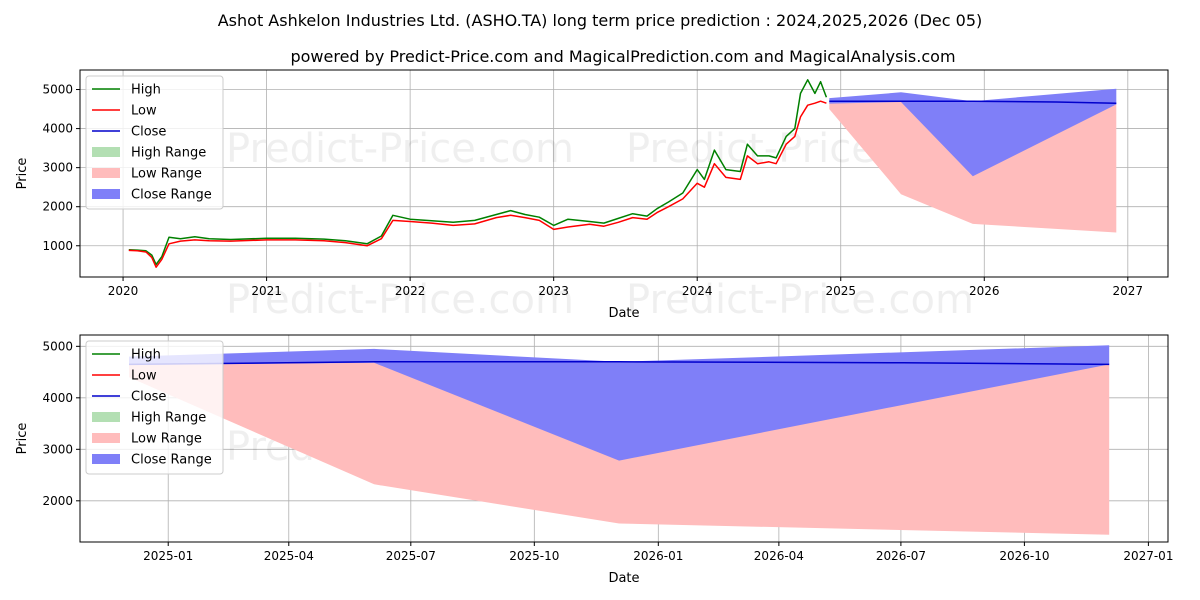 The width and height of the screenshot is (1200, 600). Describe the element at coordinates (168, 556) in the screenshot. I see `x-tick-label: 2025-01` at that location.